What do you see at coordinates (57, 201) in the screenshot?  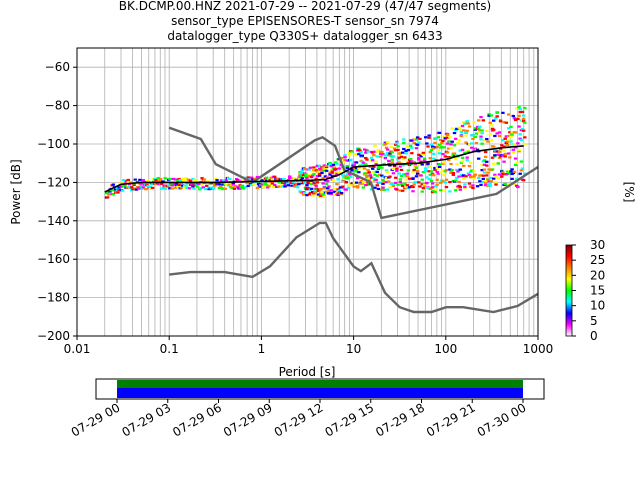 I see `y-axis-ticks: −200 −180 −160 −140 −120 −100 −80 −60` at bounding box center [57, 201].